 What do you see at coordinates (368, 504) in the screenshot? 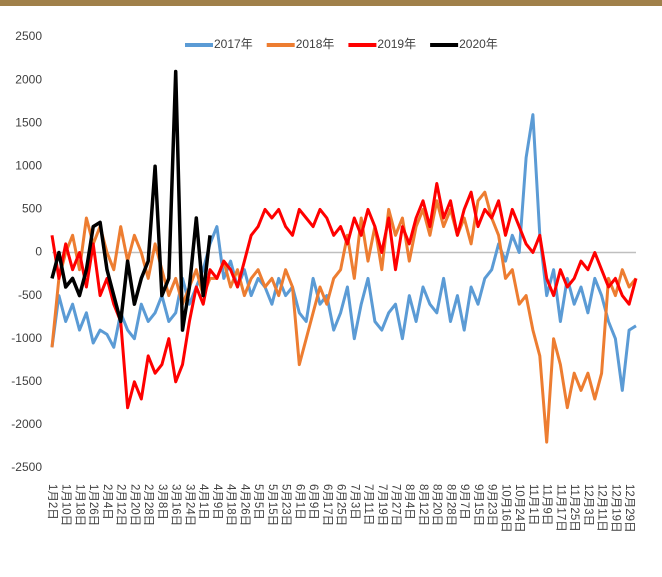
I see `x-tick-label: 7月11日` at bounding box center [368, 504].